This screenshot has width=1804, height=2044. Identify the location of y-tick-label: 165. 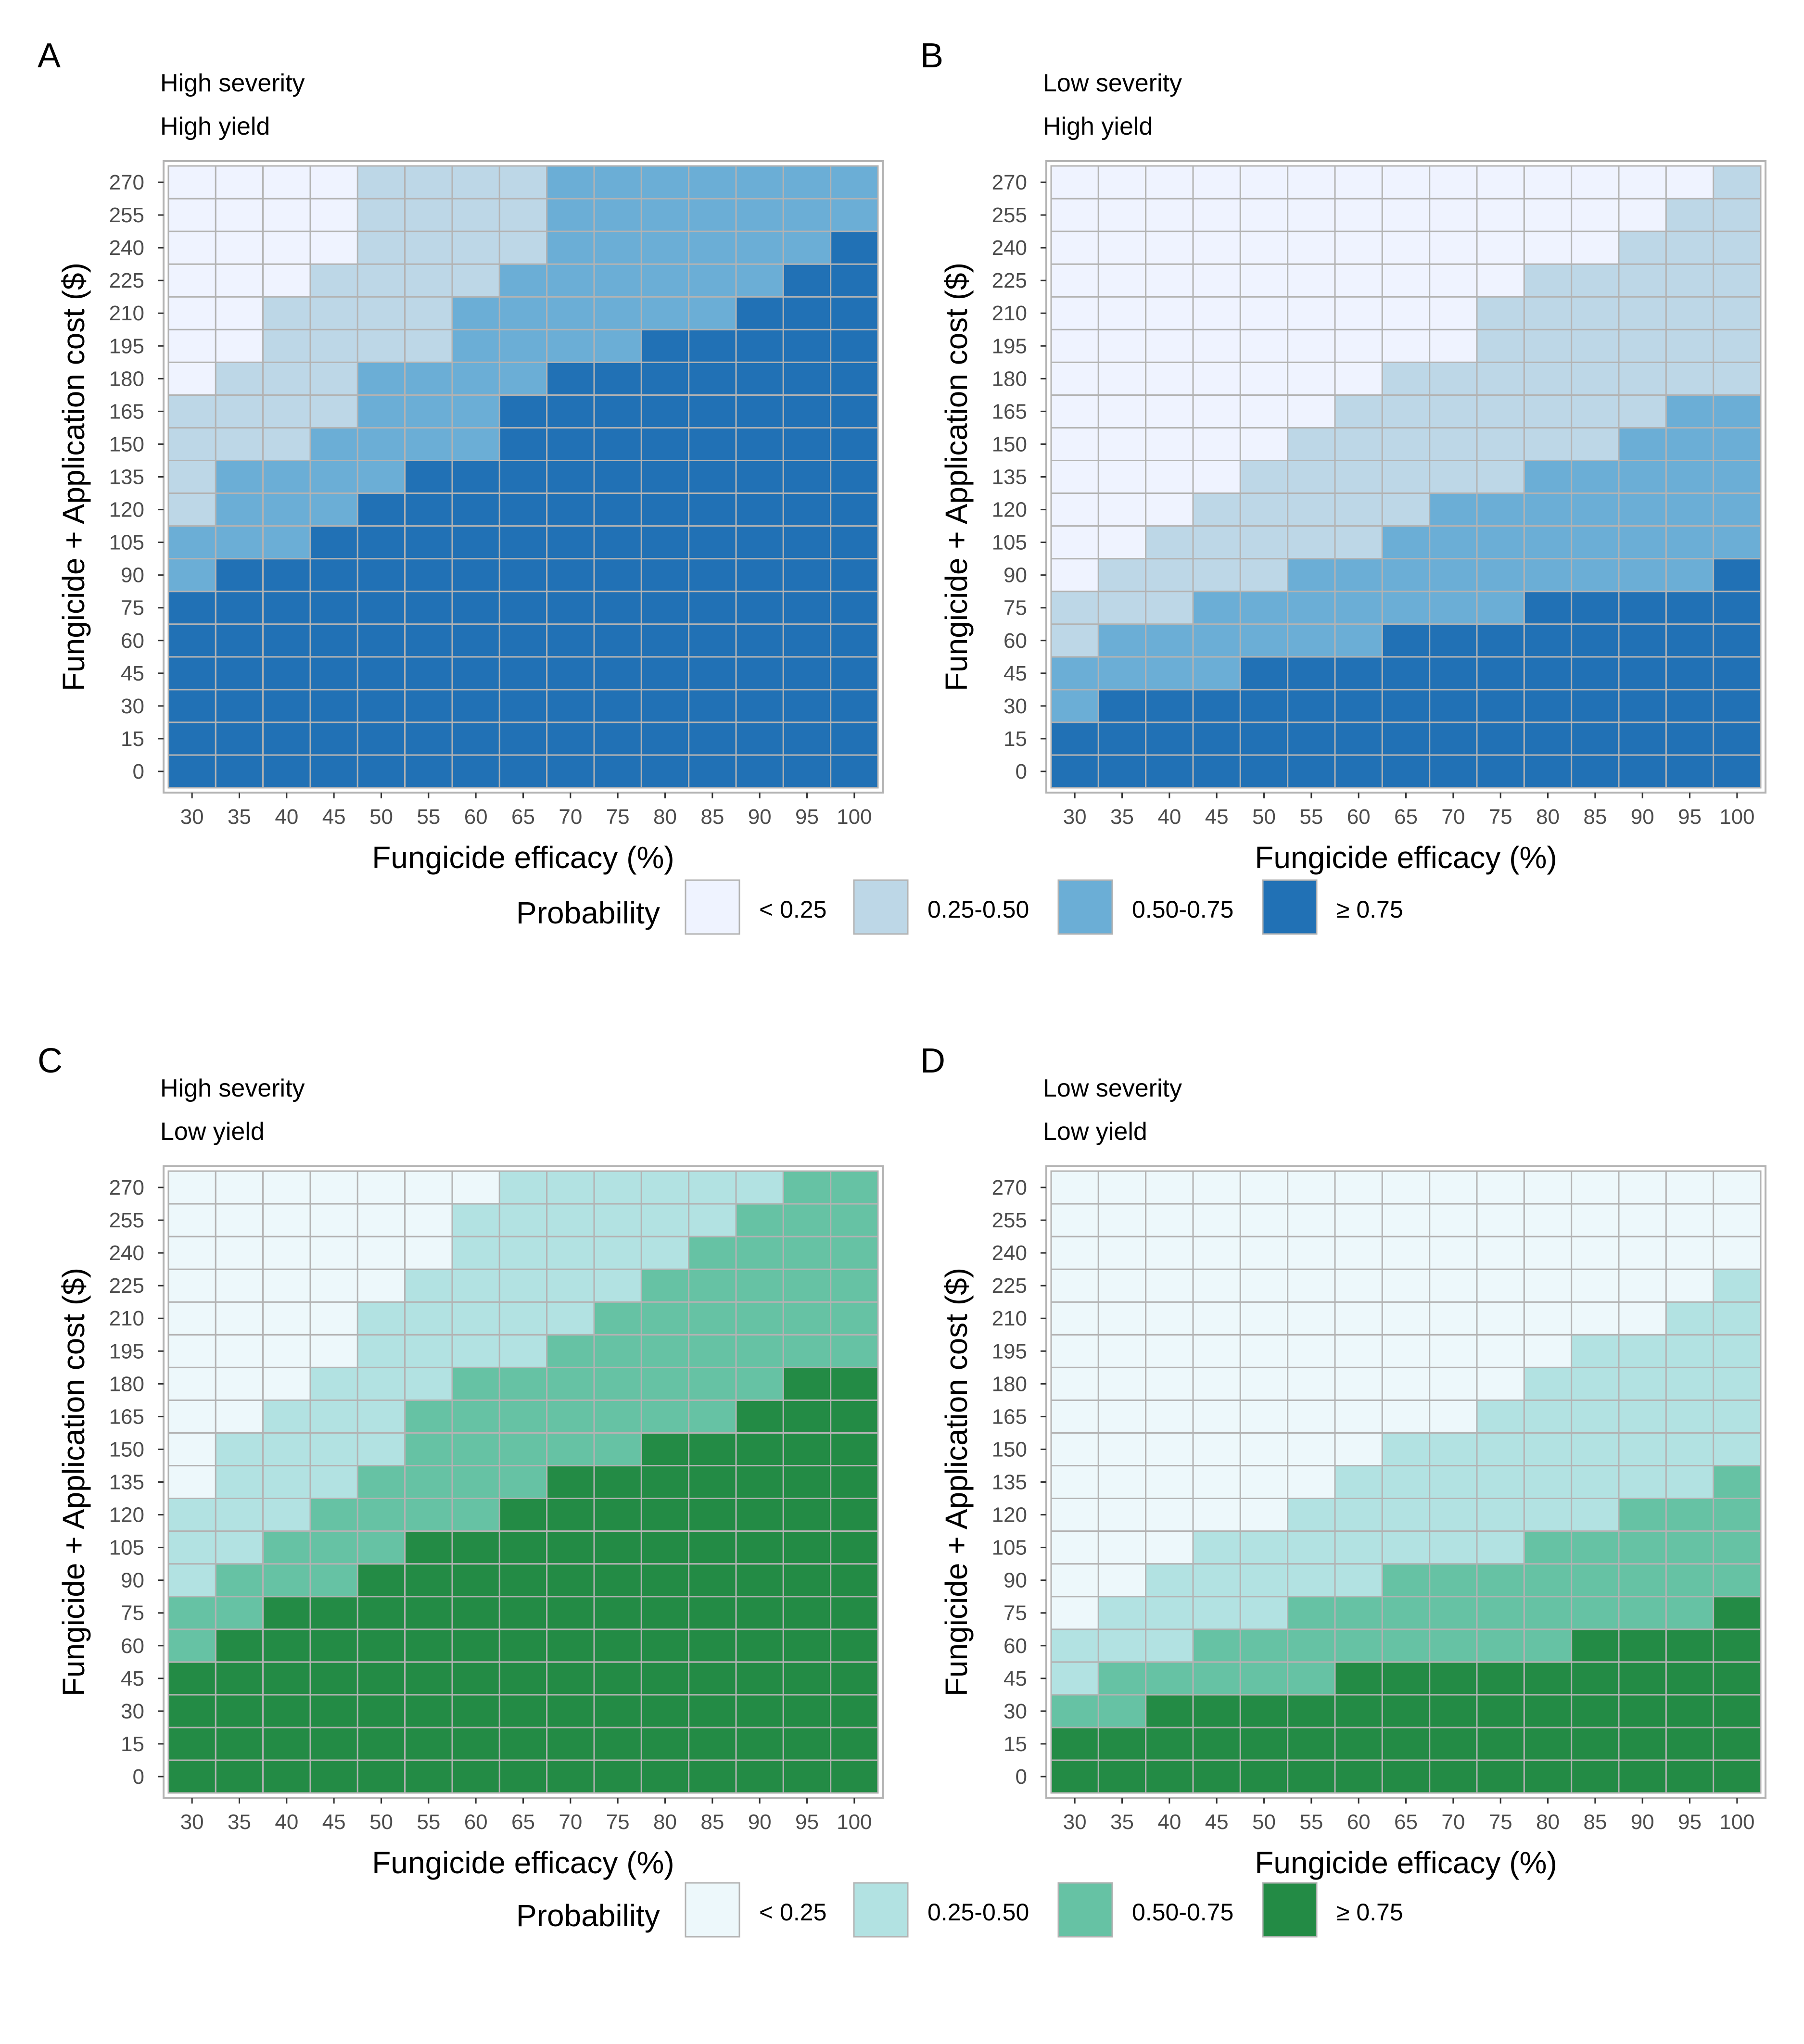
(126, 1416).